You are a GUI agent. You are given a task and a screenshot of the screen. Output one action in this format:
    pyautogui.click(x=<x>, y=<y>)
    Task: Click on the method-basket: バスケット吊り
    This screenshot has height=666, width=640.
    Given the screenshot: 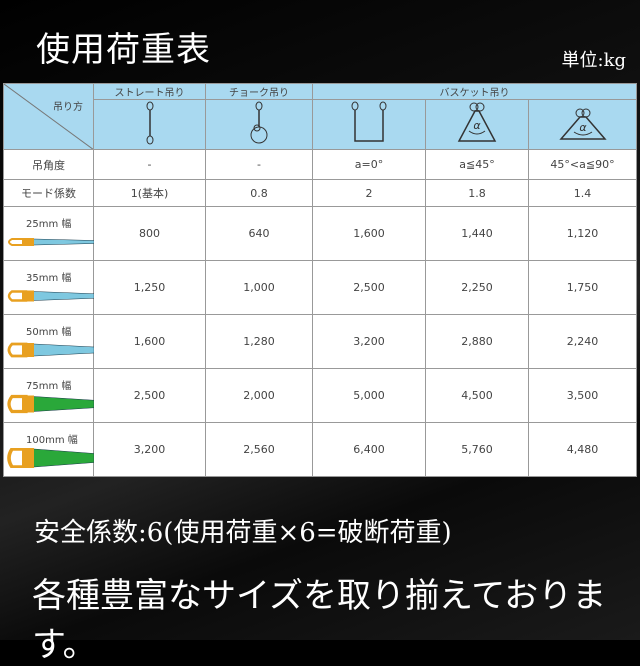 What is the action you would take?
    pyautogui.click(x=474, y=91)
    